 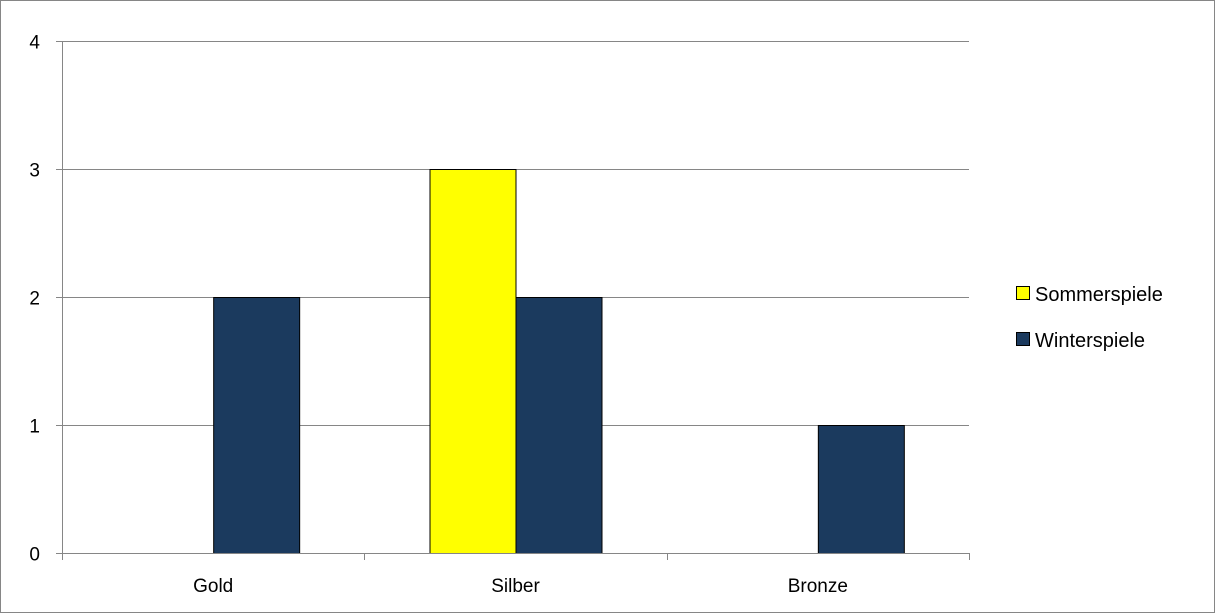 I want to click on legend-swatch-winterspiele, so click(x=1023, y=339).